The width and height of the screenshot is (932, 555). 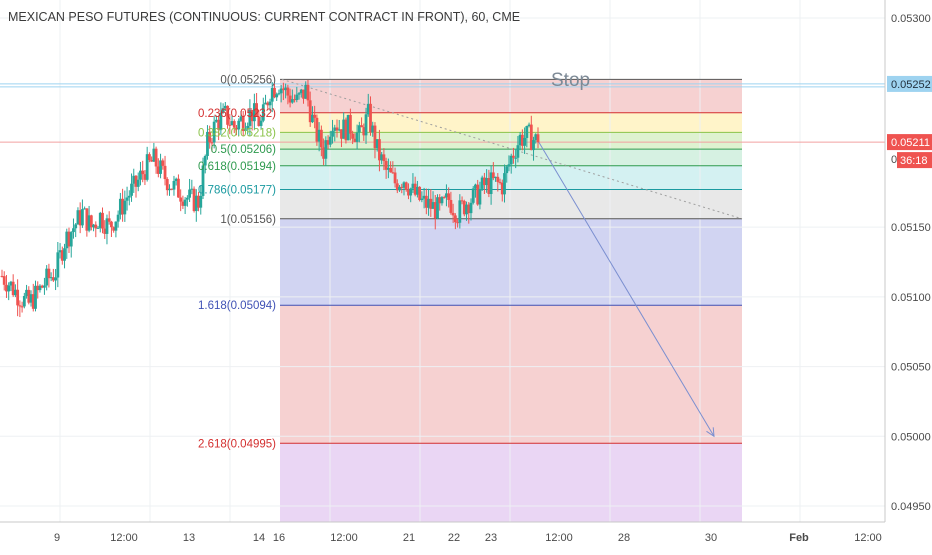 I want to click on projection-arrow, so click(x=626, y=288).